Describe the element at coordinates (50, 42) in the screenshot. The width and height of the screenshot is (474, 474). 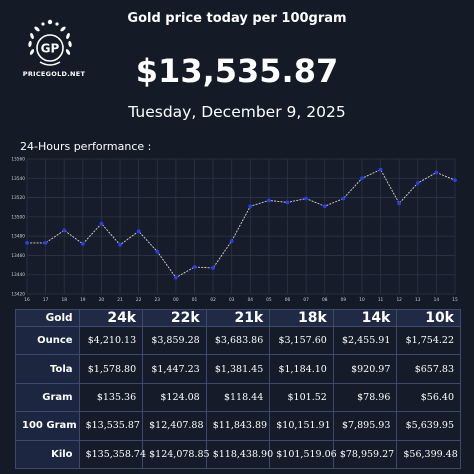
I see `pricegold-logo: GP` at that location.